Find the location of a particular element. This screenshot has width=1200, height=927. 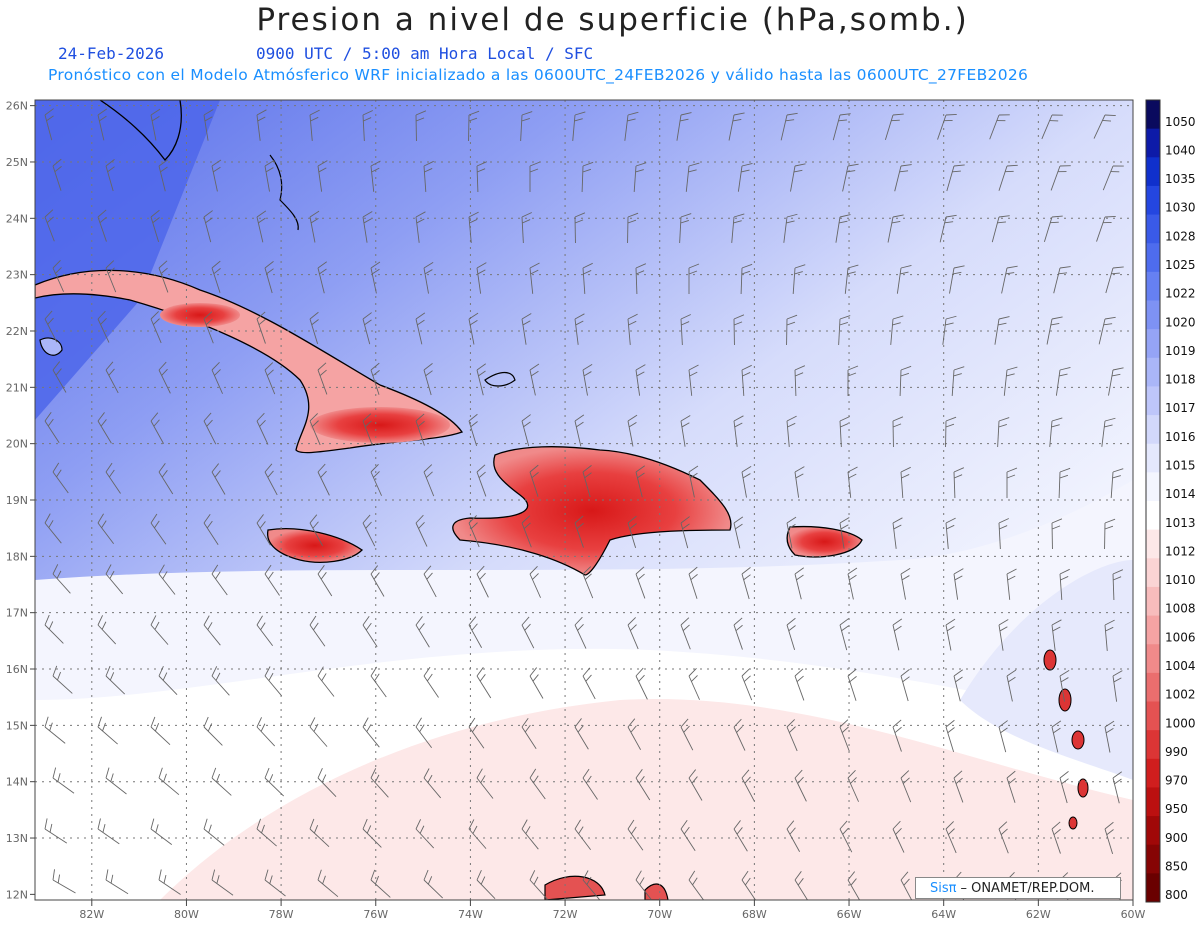

colorbar-label: 1022 is located at coordinates (1180, 294).